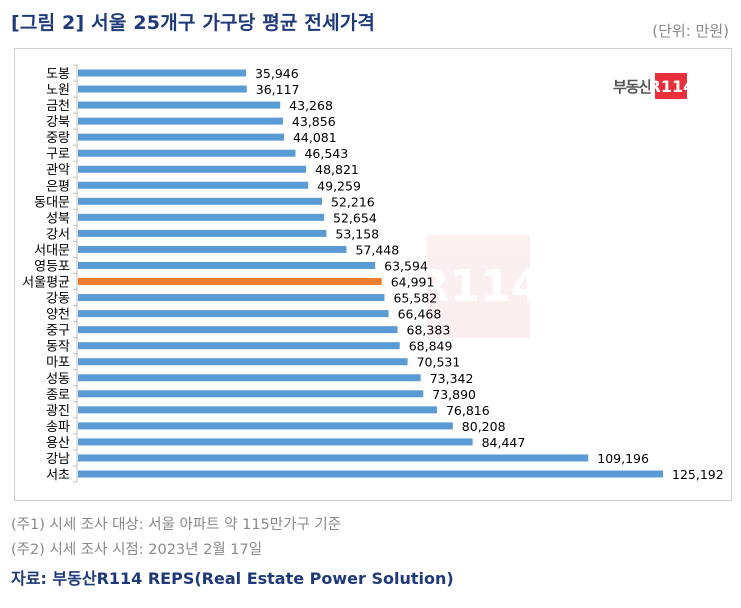  What do you see at coordinates (176, 525) in the screenshot?
I see `note-1: (주1) 시세 조사 대상: 서울 아파트 약 115만가구 기준` at bounding box center [176, 525].